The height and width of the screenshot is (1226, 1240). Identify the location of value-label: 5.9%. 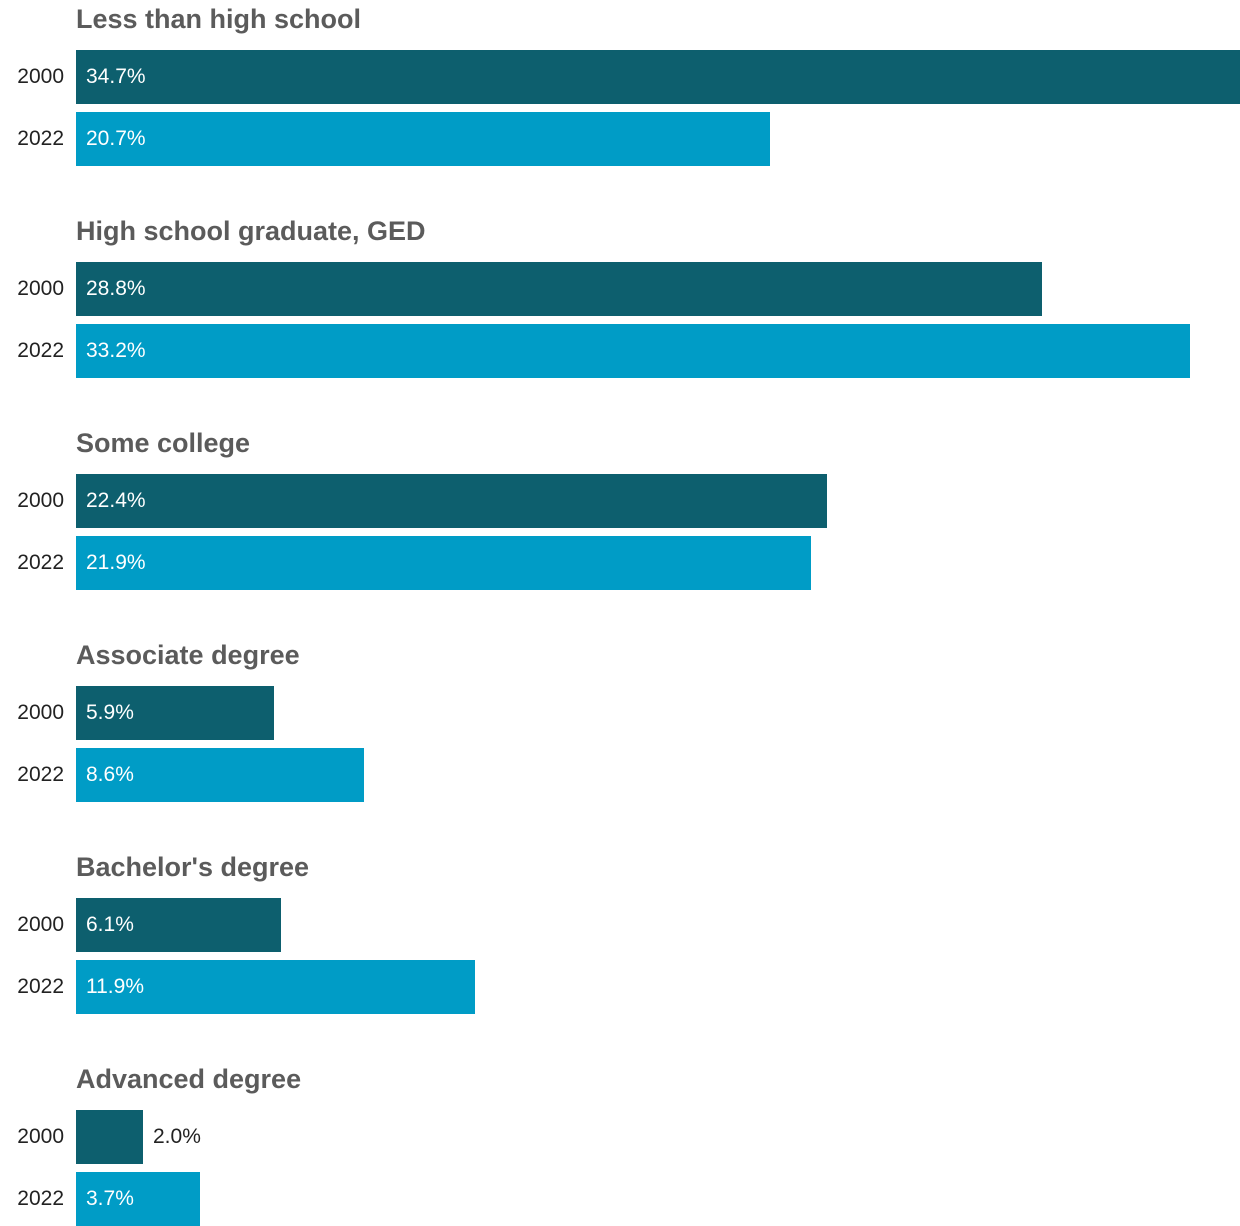
(110, 712).